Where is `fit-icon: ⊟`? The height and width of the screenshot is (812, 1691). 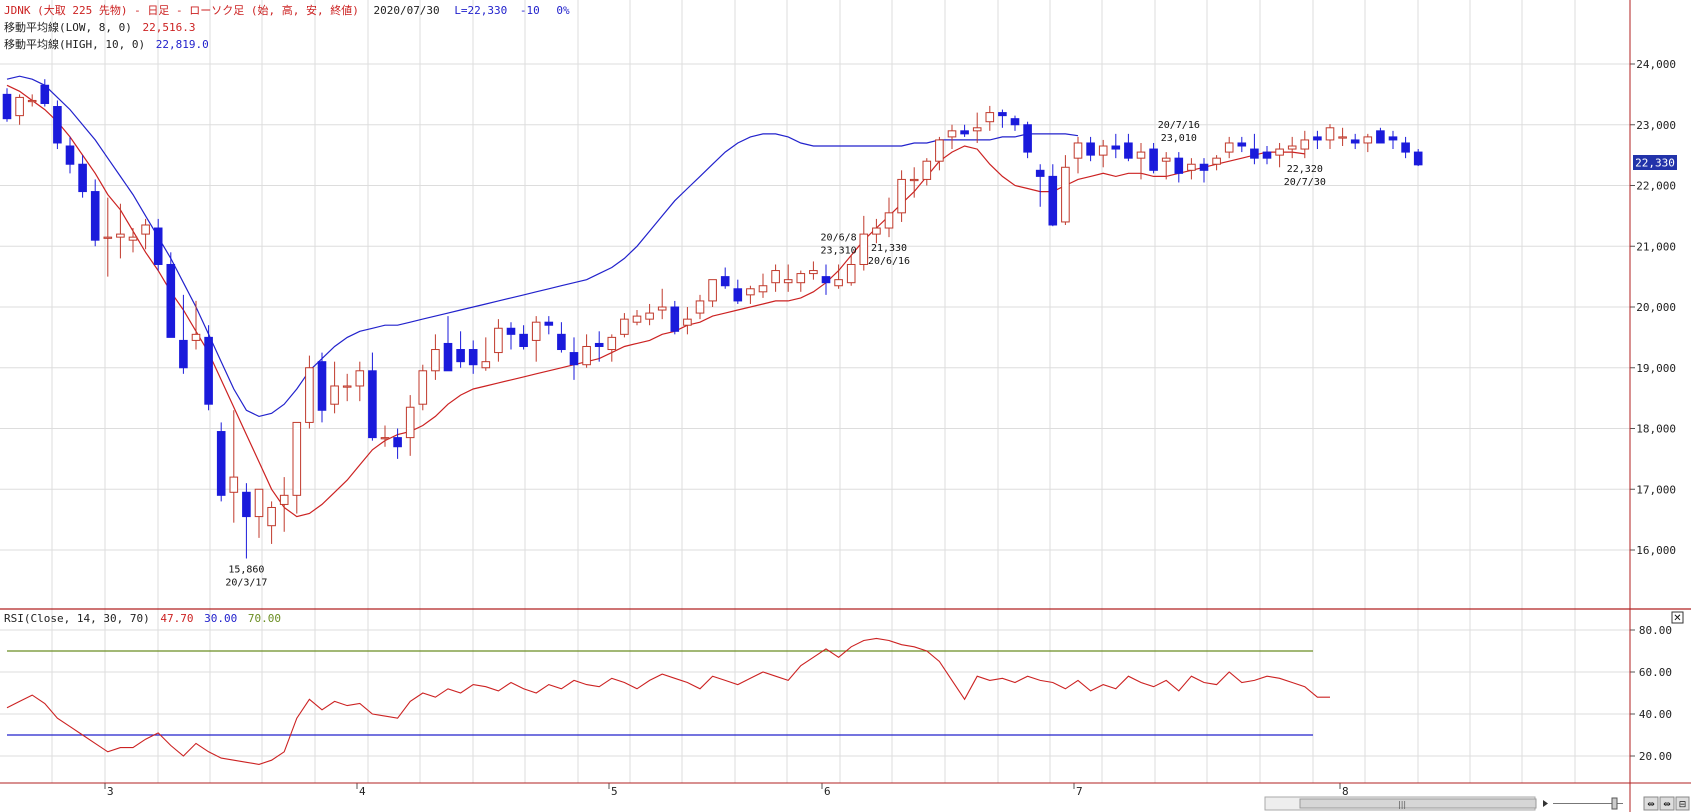 fit-icon: ⊟ is located at coordinates (1682, 803).